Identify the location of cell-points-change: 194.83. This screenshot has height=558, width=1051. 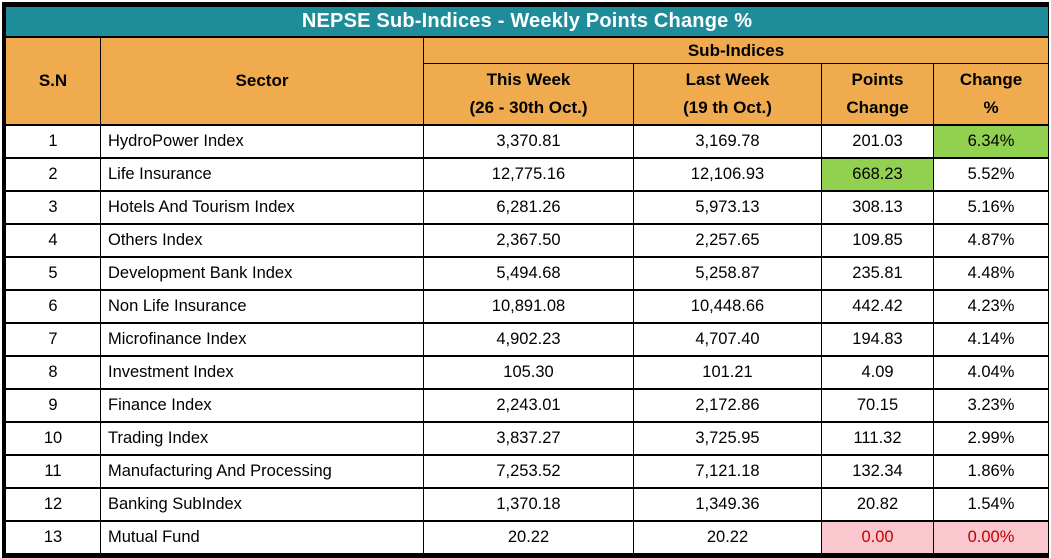
(877, 339).